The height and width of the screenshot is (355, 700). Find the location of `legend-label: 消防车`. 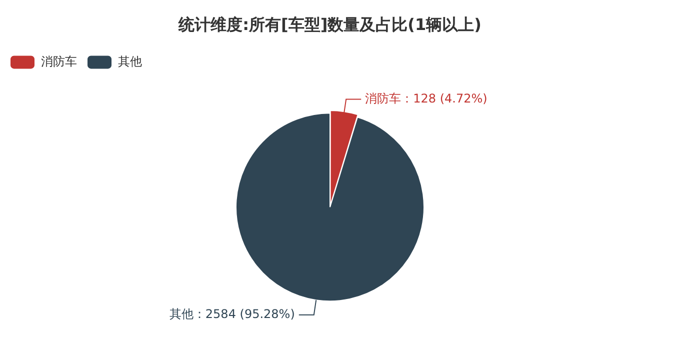

legend-label: 消防车 is located at coordinates (59, 61).